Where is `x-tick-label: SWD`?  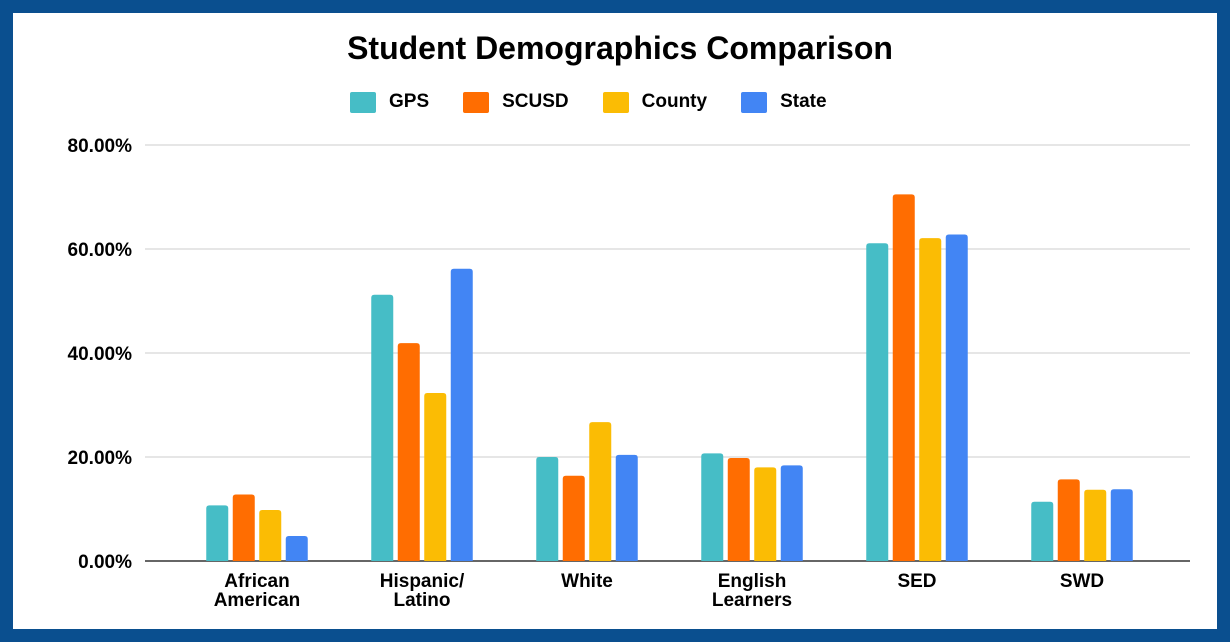
x-tick-label: SWD is located at coordinates (1082, 581).